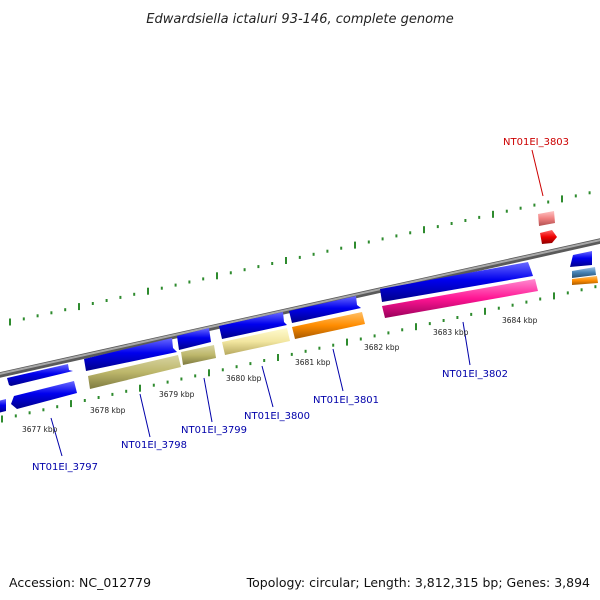 The image size is (600, 600). Describe the element at coordinates (244, 378) in the screenshot. I see `scale-label: 3680 kbp` at that location.